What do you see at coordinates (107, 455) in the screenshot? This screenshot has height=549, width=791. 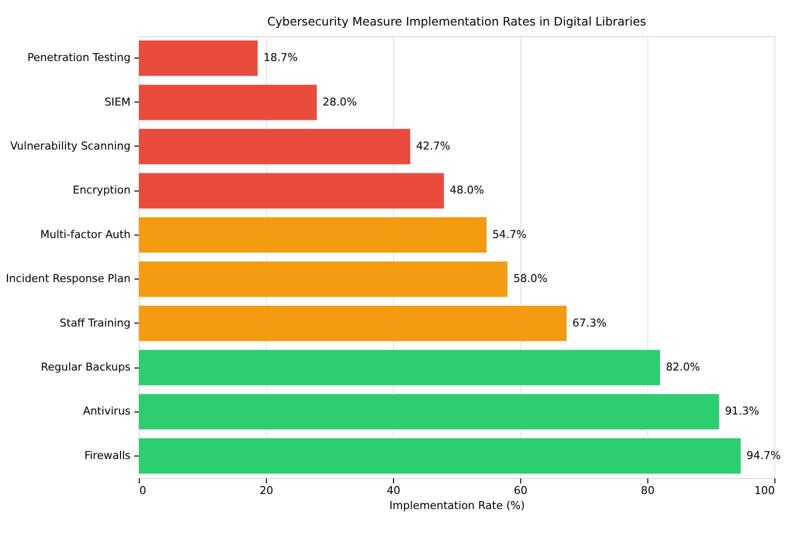 I see `y-tick-label: Firewalls` at bounding box center [107, 455].